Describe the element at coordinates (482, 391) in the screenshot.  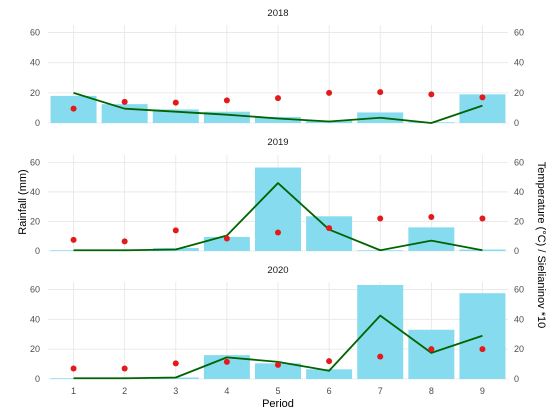
I see `x-tick-label: 9` at that location.